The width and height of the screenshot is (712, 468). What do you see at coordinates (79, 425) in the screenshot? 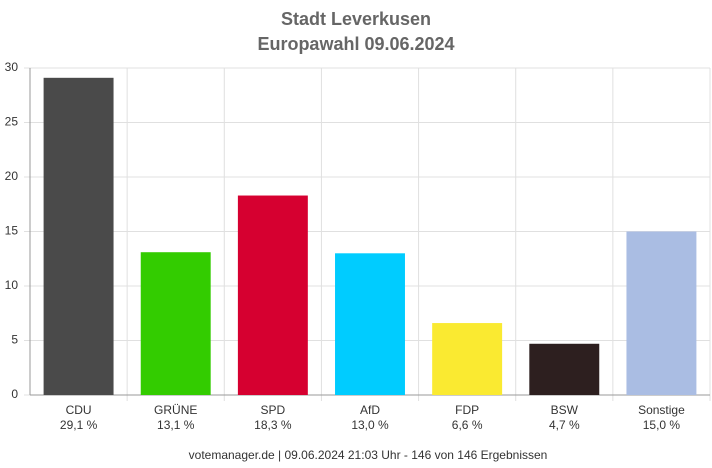
I see `value-label: 29,1 %` at bounding box center [79, 425].